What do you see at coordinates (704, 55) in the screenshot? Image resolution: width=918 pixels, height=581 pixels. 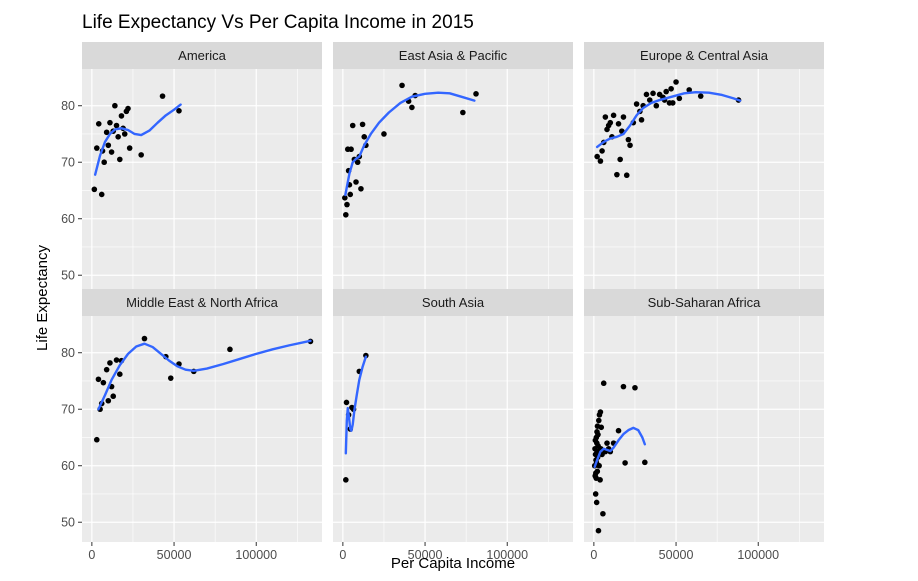 I see `facet-strip-label: Europe & Central Asia` at bounding box center [704, 55].